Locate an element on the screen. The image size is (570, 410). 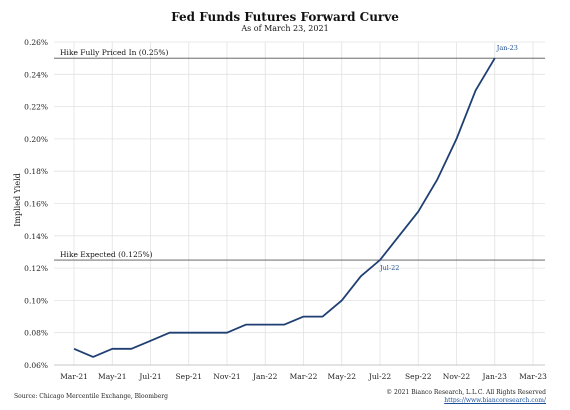
x-tick-label: May-22 is located at coordinates (342, 376).